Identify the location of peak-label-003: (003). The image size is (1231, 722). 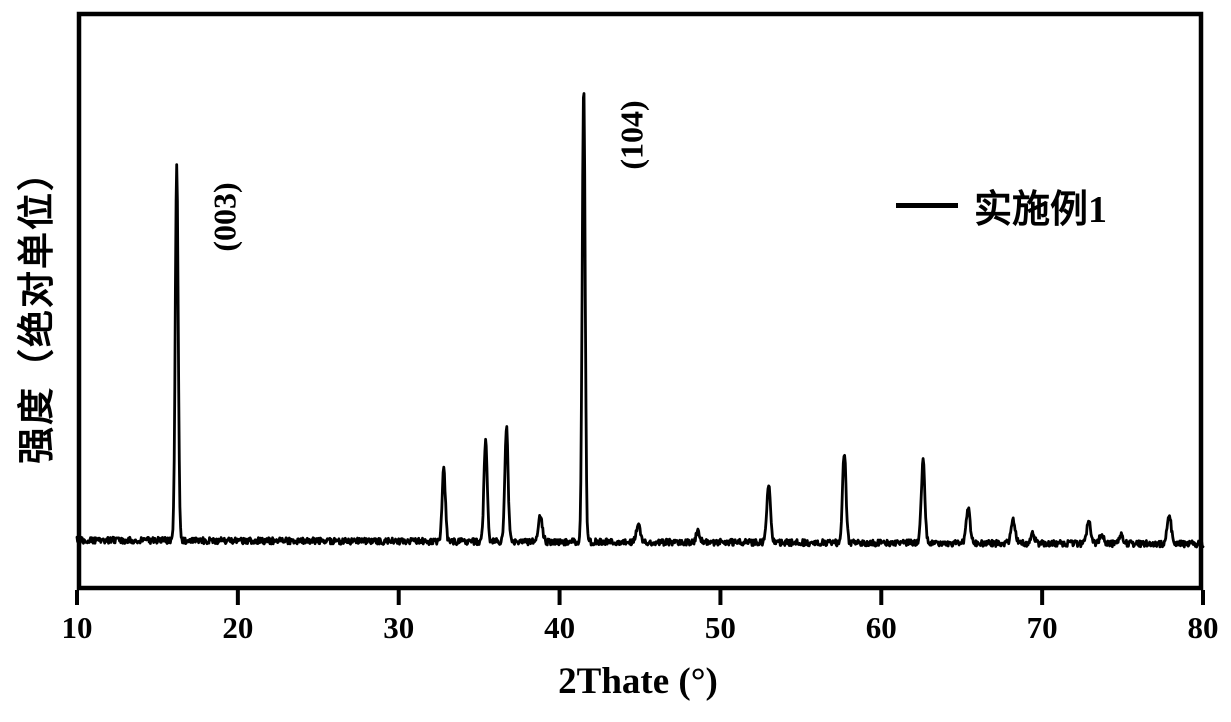
(224, 217).